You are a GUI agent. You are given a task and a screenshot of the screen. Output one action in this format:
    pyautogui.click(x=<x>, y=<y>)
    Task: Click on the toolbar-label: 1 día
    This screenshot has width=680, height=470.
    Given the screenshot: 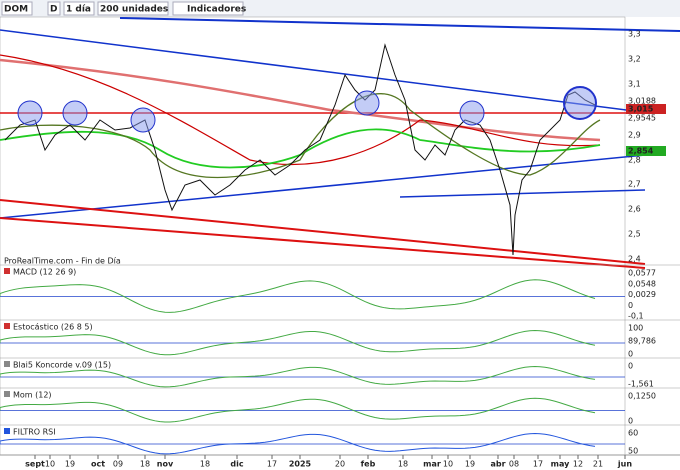 What is the action you would take?
    pyautogui.click(x=78, y=10)
    